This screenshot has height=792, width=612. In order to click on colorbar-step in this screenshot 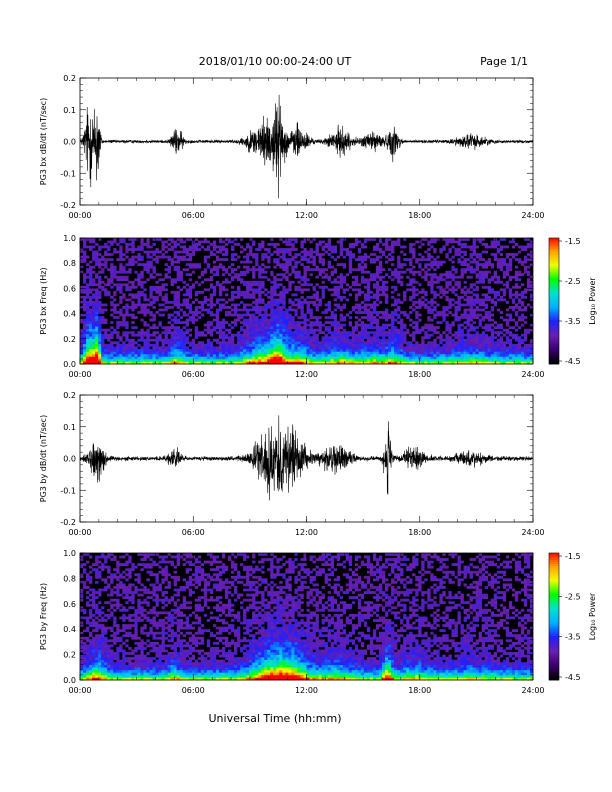, I will do `click(554, 302)`.